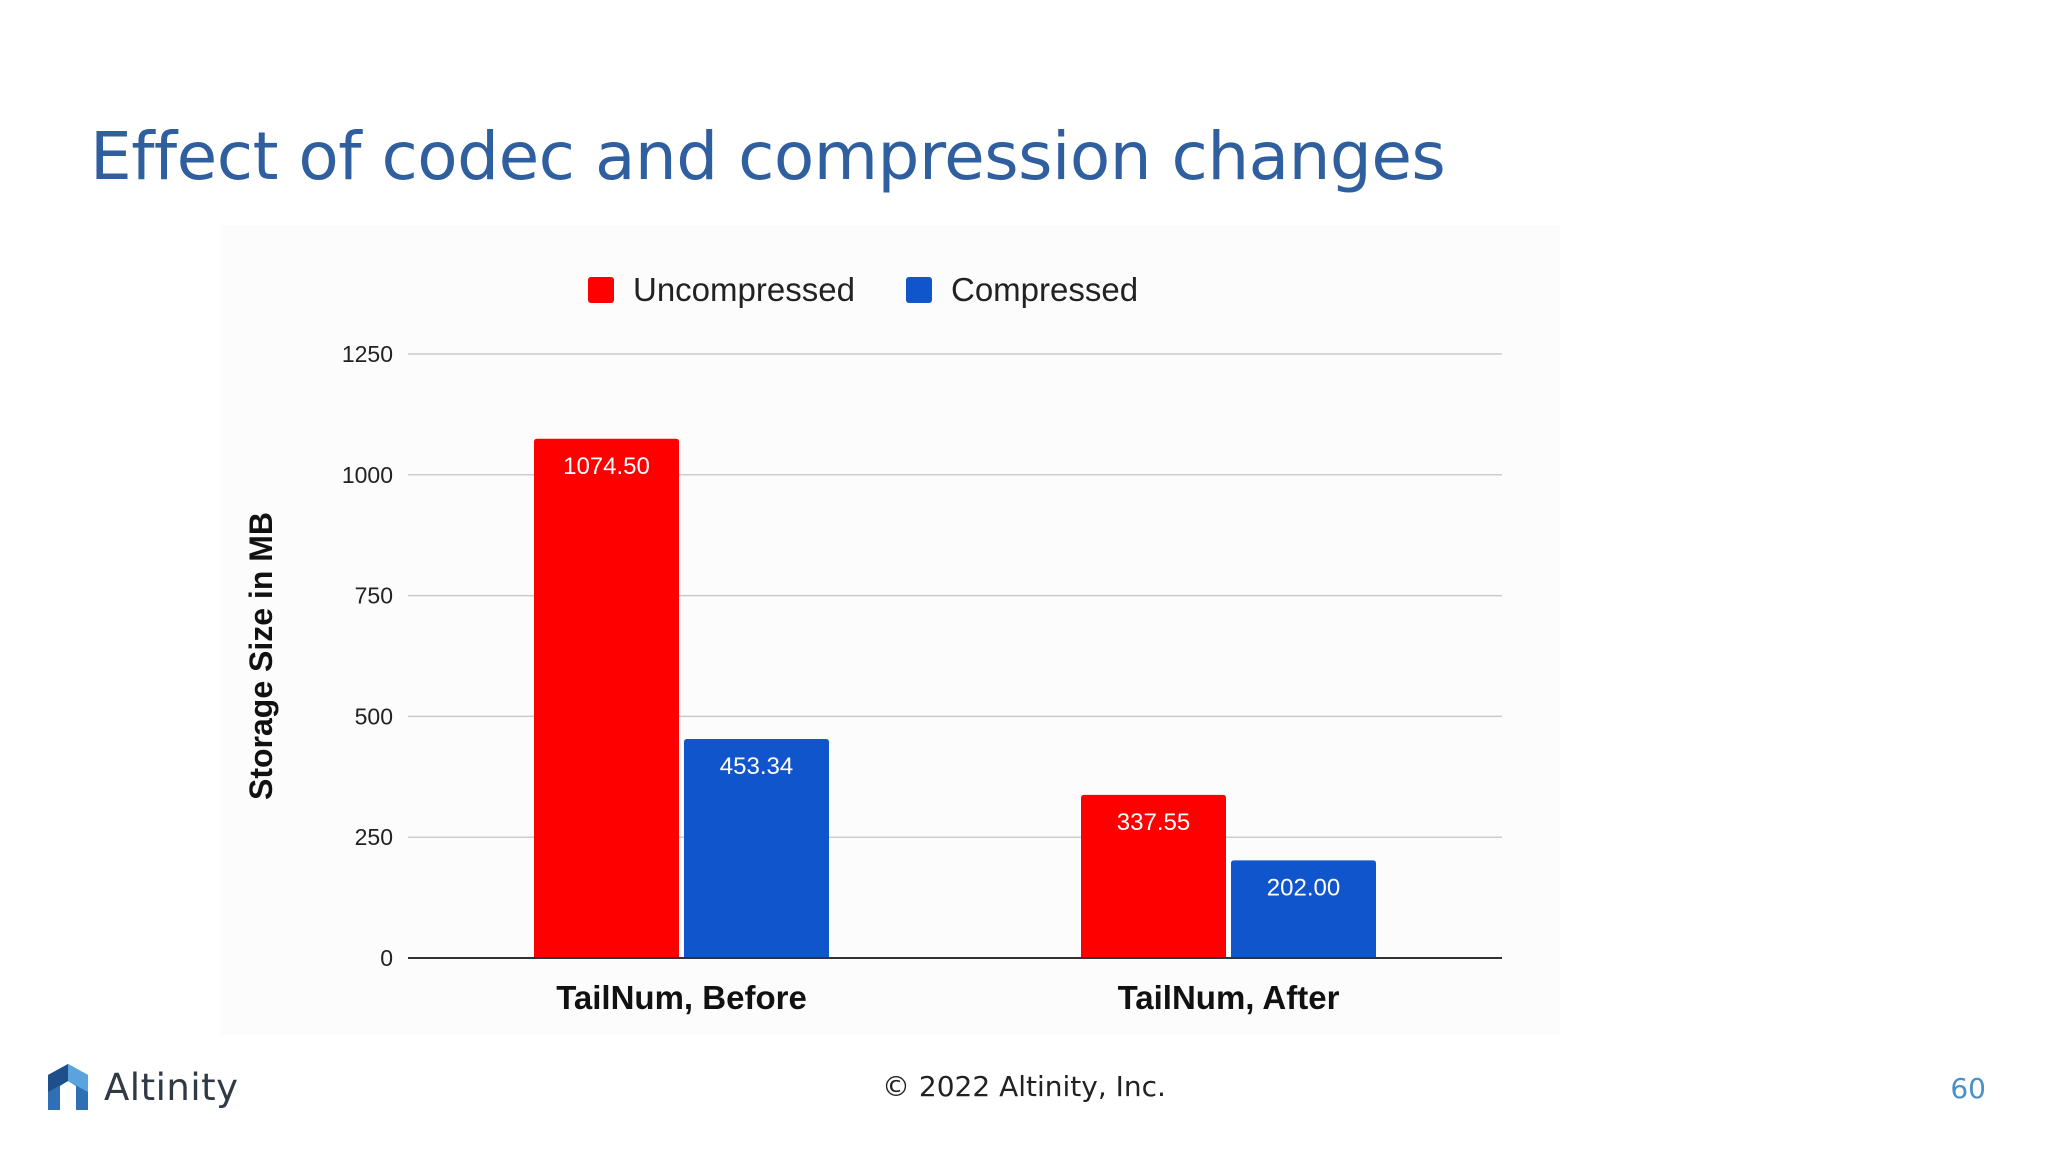  Describe the element at coordinates (768, 156) in the screenshot. I see `slide-title: Effect of codec and compression changes` at that location.